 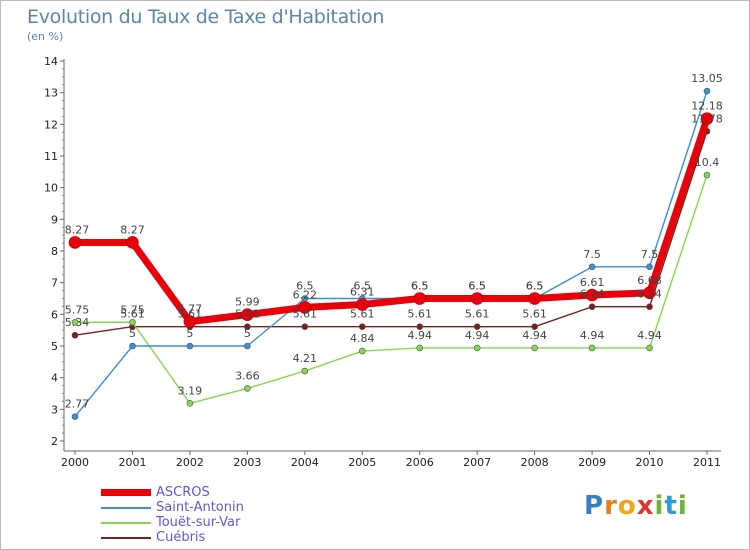 What do you see at coordinates (477, 462) in the screenshot?
I see `x-tick-label: 2007` at bounding box center [477, 462].